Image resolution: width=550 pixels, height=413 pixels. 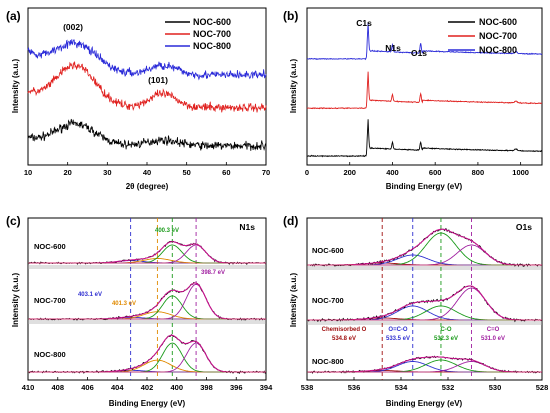 What do you see at coordinates (328, 300) in the screenshot?
I see `panel-d-sample-1: NOC-700` at bounding box center [328, 300].